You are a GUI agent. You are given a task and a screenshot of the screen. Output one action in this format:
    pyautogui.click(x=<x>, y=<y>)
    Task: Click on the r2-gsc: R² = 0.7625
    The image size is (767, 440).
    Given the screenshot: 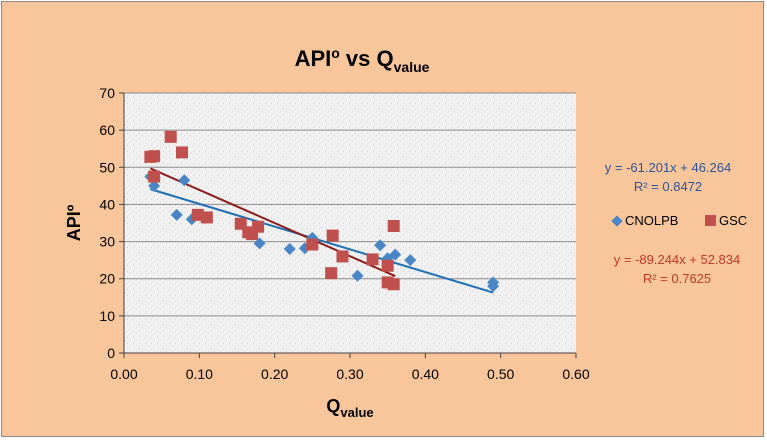 What is the action you would take?
    pyautogui.click(x=677, y=278)
    